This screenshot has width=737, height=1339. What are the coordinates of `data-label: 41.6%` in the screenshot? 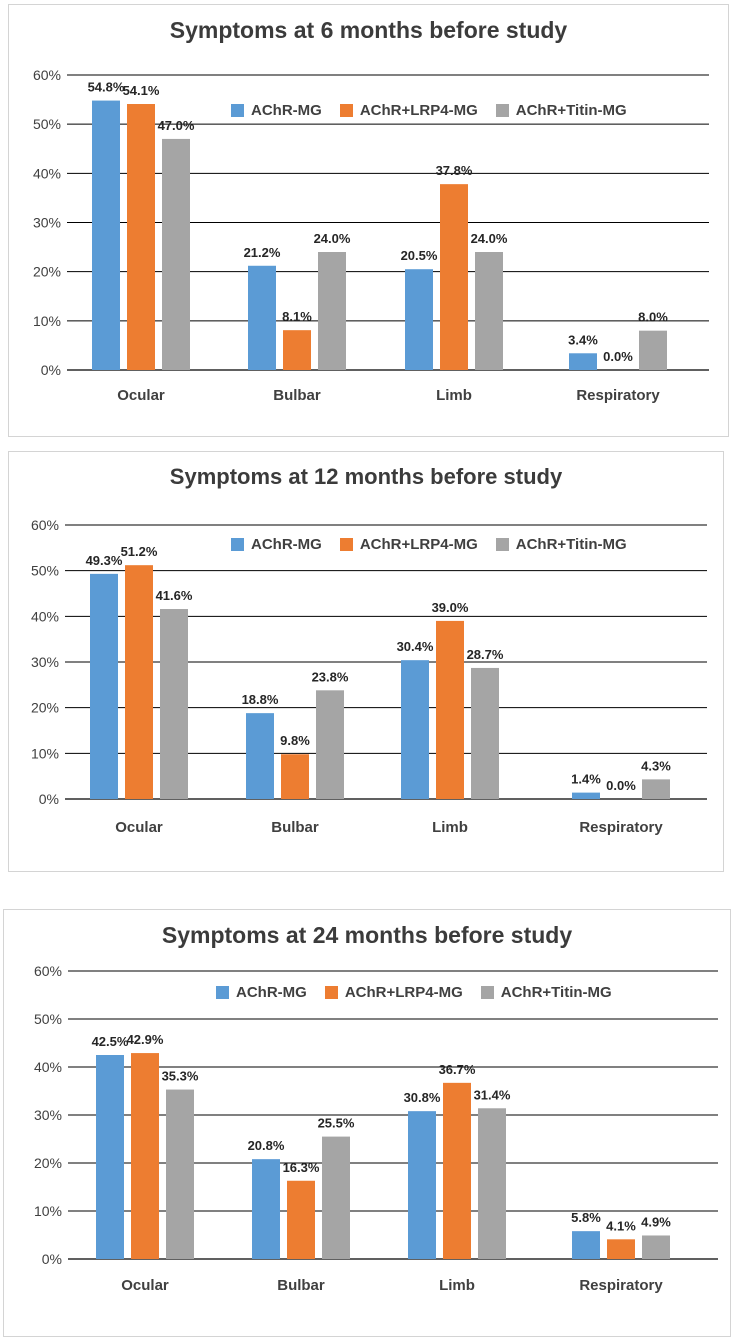 It's located at (174, 595).